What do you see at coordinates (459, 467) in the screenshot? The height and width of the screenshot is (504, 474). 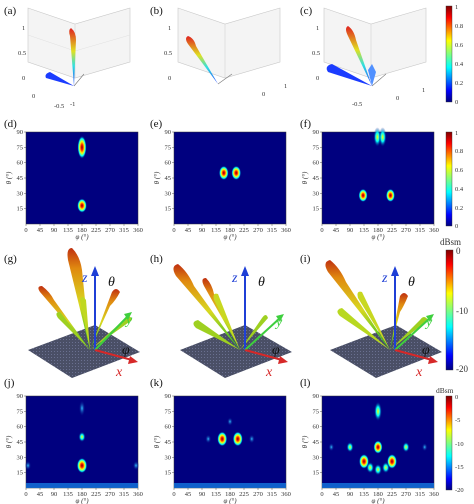 I see `colorbar-tick: -15` at bounding box center [459, 467].